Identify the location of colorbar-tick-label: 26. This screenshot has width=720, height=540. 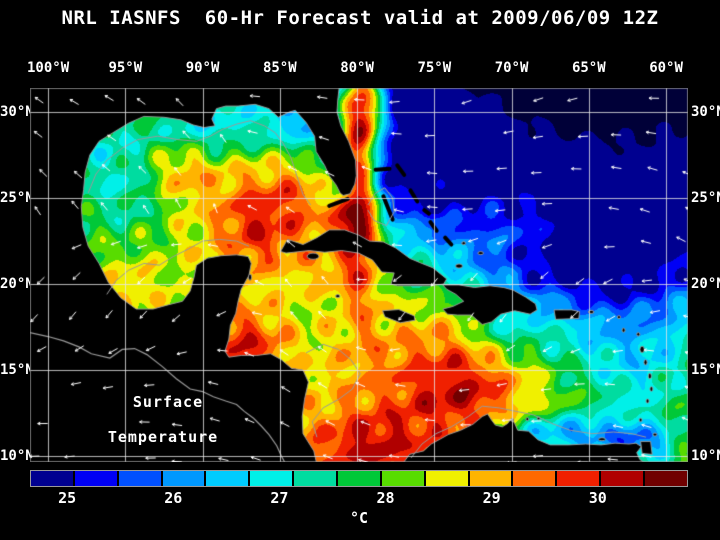
(173, 498).